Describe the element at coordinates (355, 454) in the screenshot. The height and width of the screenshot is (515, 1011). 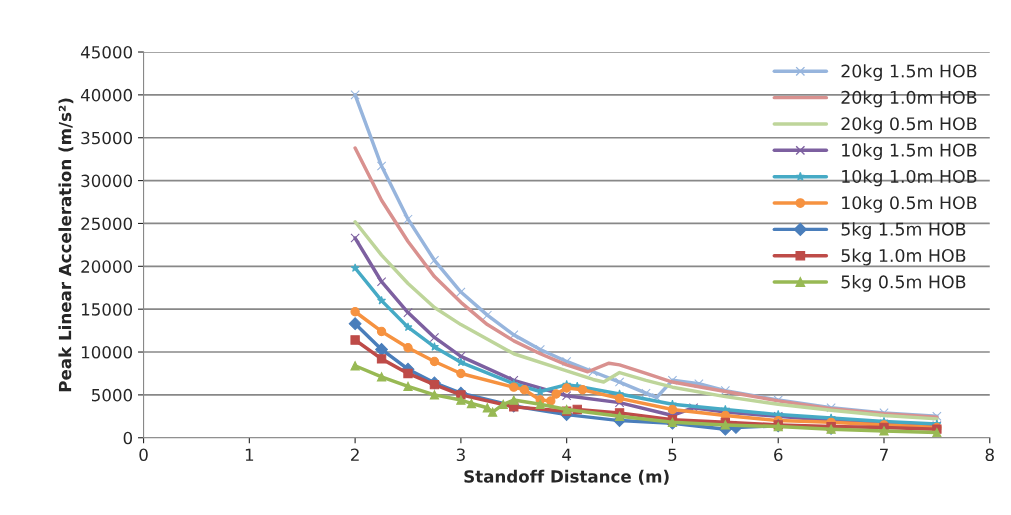
I see `x-tick-label: 2` at that location.